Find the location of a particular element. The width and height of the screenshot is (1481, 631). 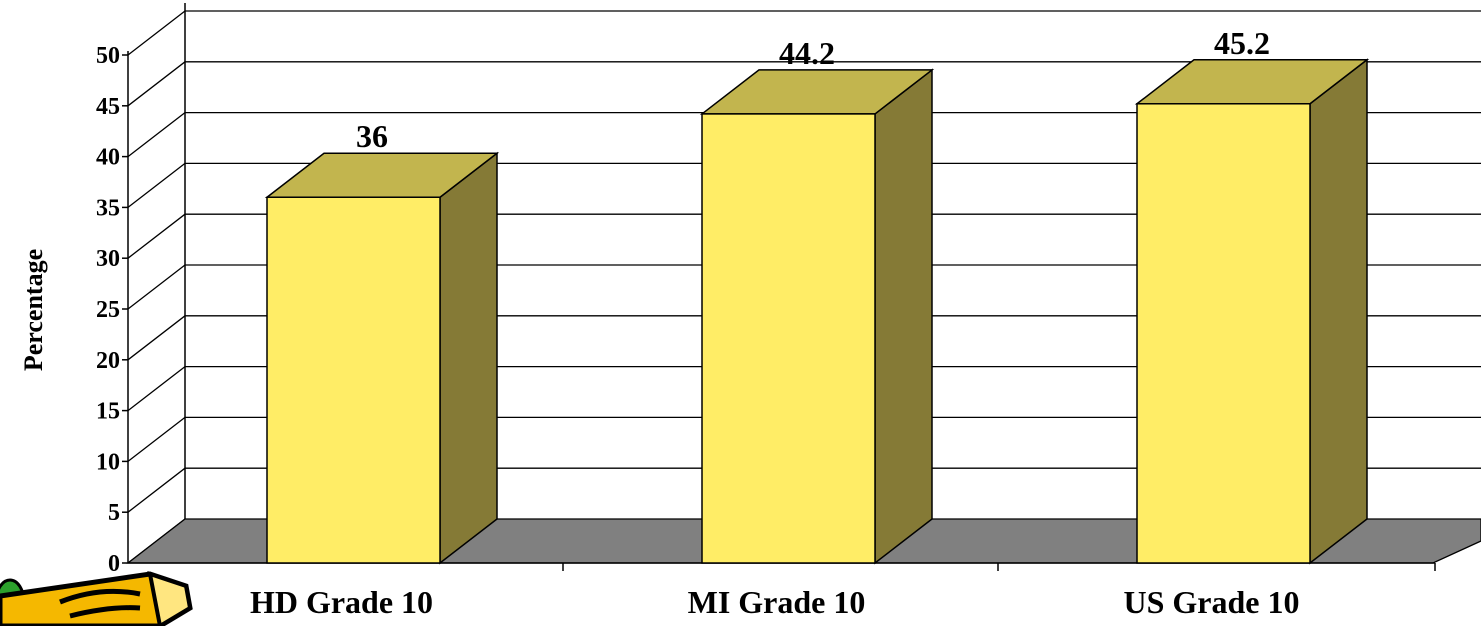

y-tick-label: 35 is located at coordinates (108, 208).